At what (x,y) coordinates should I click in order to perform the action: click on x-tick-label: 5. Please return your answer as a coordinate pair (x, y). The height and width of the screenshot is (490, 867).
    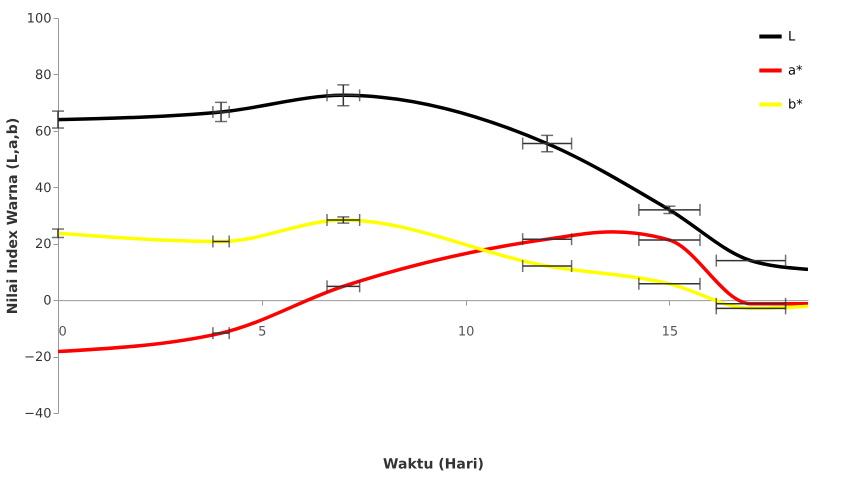
    Looking at the image, I should click on (262, 332).